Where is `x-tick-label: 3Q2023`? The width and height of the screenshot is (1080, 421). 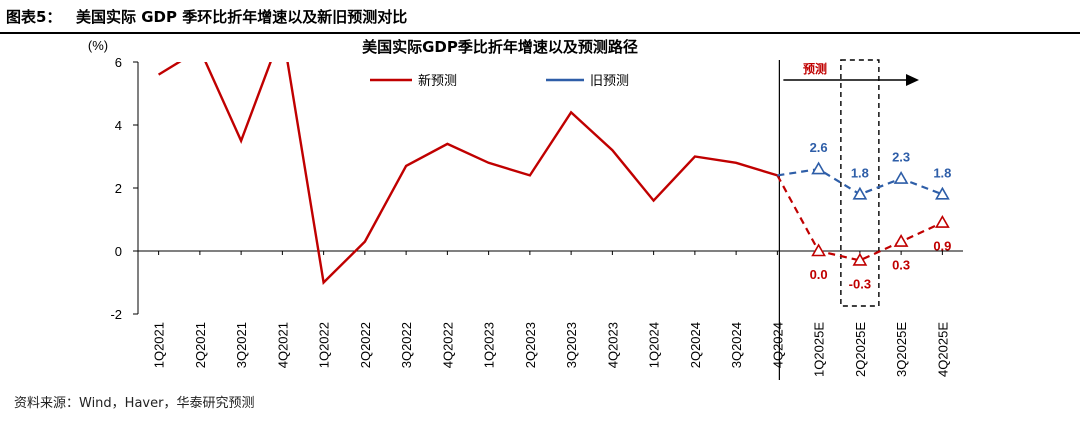
x-tick-label: 3Q2023 is located at coordinates (571, 345).